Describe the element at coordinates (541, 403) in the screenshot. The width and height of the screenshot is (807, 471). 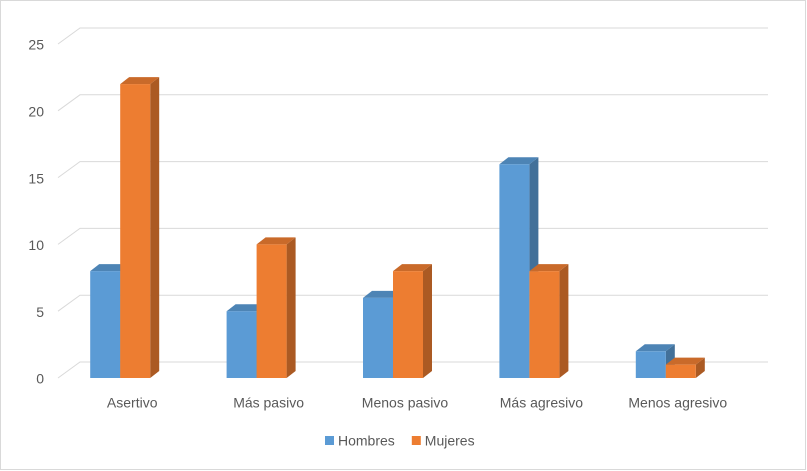
I see `x-tick-label: Más agresivo` at that location.